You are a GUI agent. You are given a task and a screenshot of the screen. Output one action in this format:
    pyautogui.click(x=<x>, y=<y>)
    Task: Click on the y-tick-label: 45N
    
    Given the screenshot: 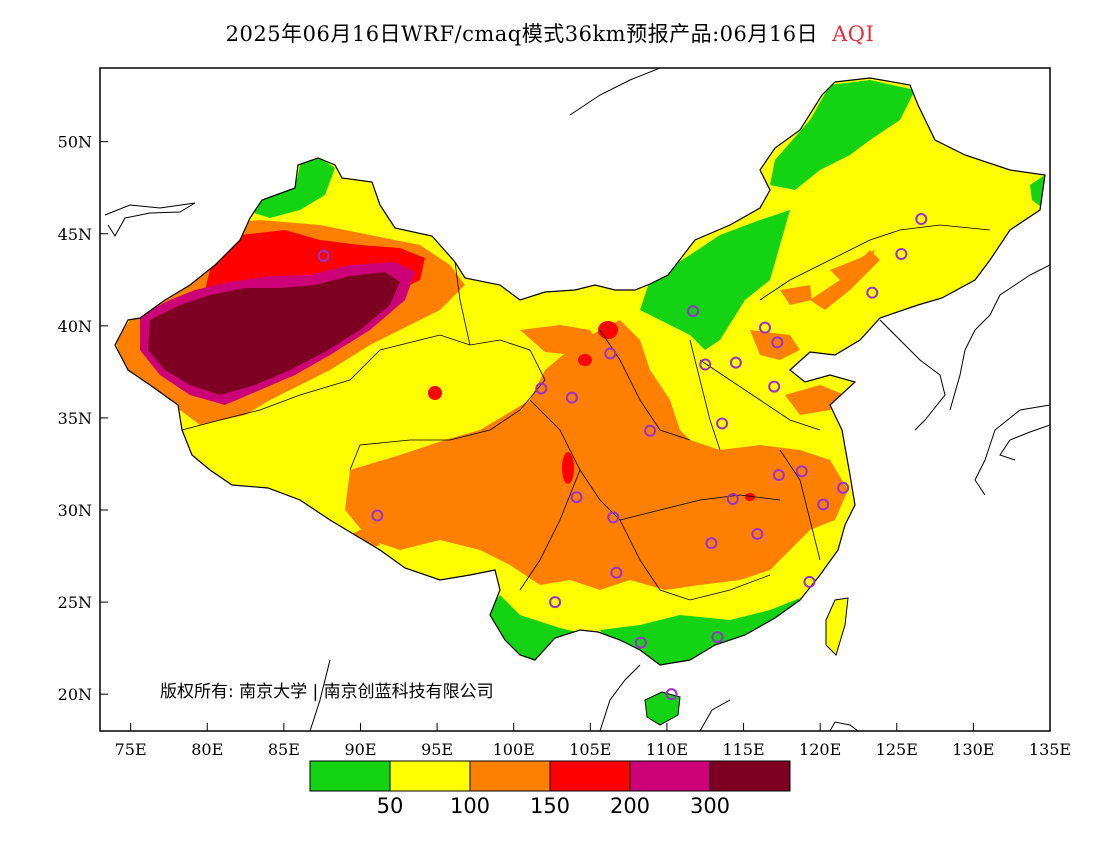 What is the action you would take?
    pyautogui.click(x=75, y=234)
    